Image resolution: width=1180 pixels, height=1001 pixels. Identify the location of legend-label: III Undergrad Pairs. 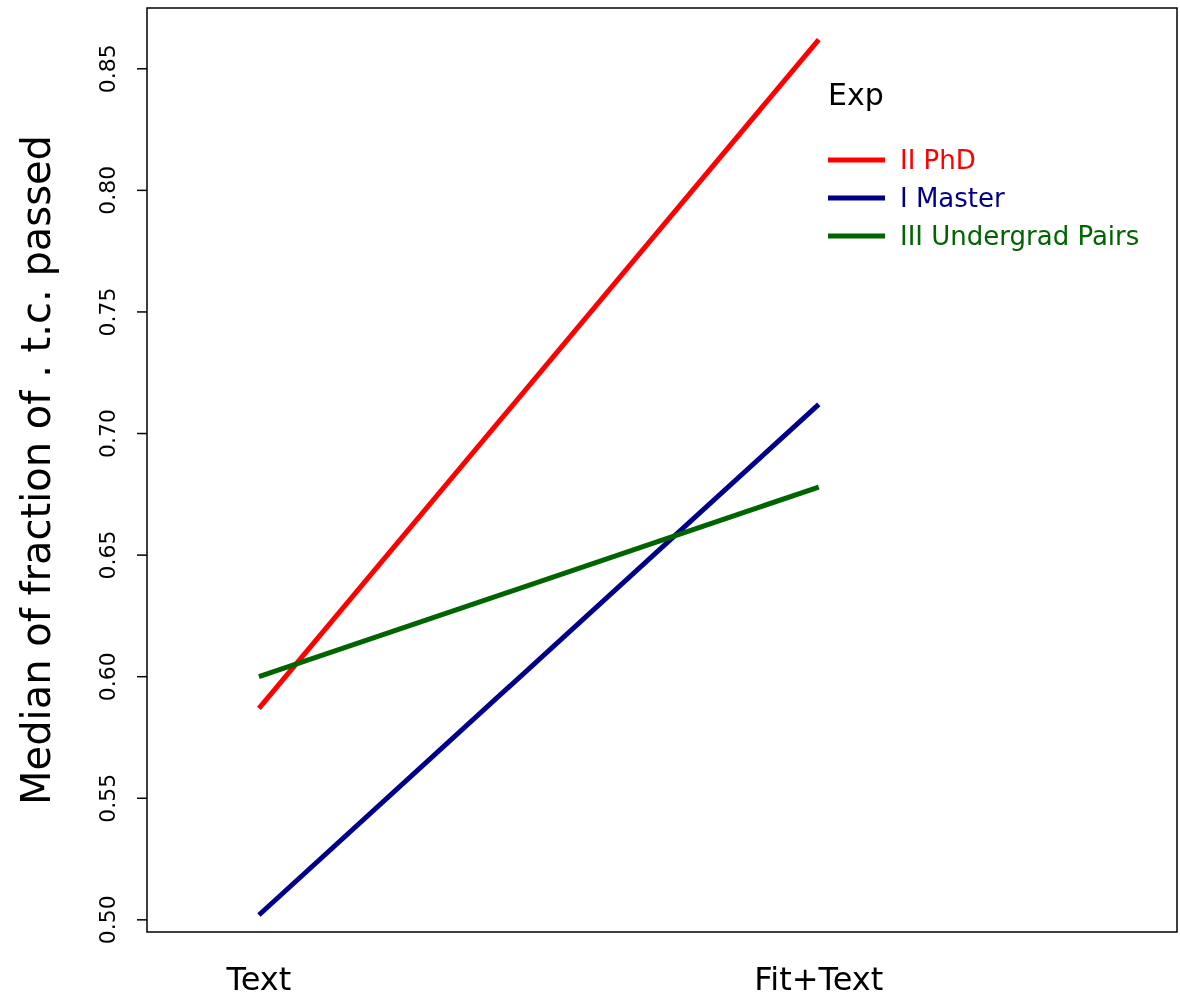
(1020, 236).